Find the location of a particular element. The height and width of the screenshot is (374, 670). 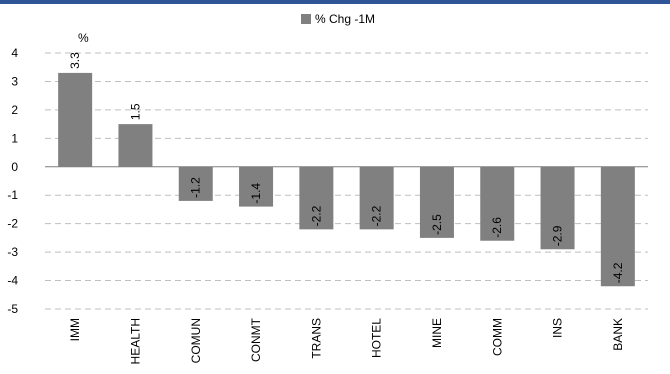

legend-swatch is located at coordinates (306, 19).